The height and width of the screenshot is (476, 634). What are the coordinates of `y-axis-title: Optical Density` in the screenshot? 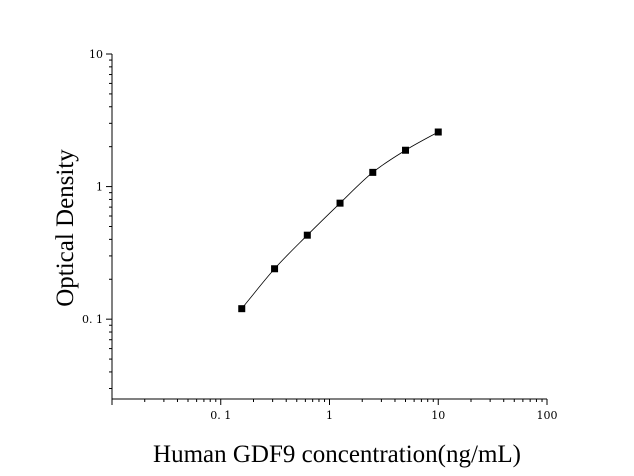 It's located at (65, 228).